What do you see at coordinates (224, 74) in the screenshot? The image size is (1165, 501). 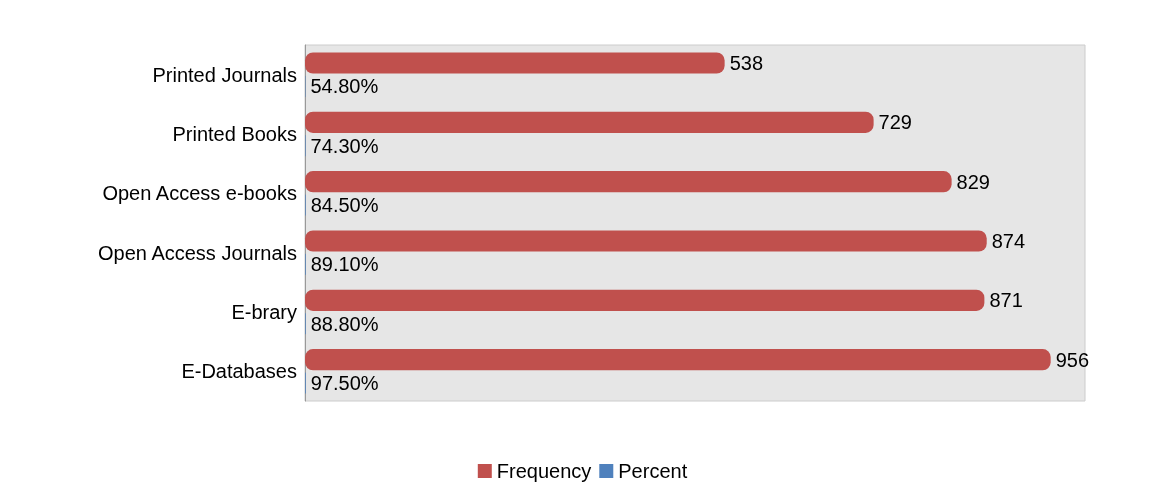 I see `y-tick-label: Printed Journals` at bounding box center [224, 74].